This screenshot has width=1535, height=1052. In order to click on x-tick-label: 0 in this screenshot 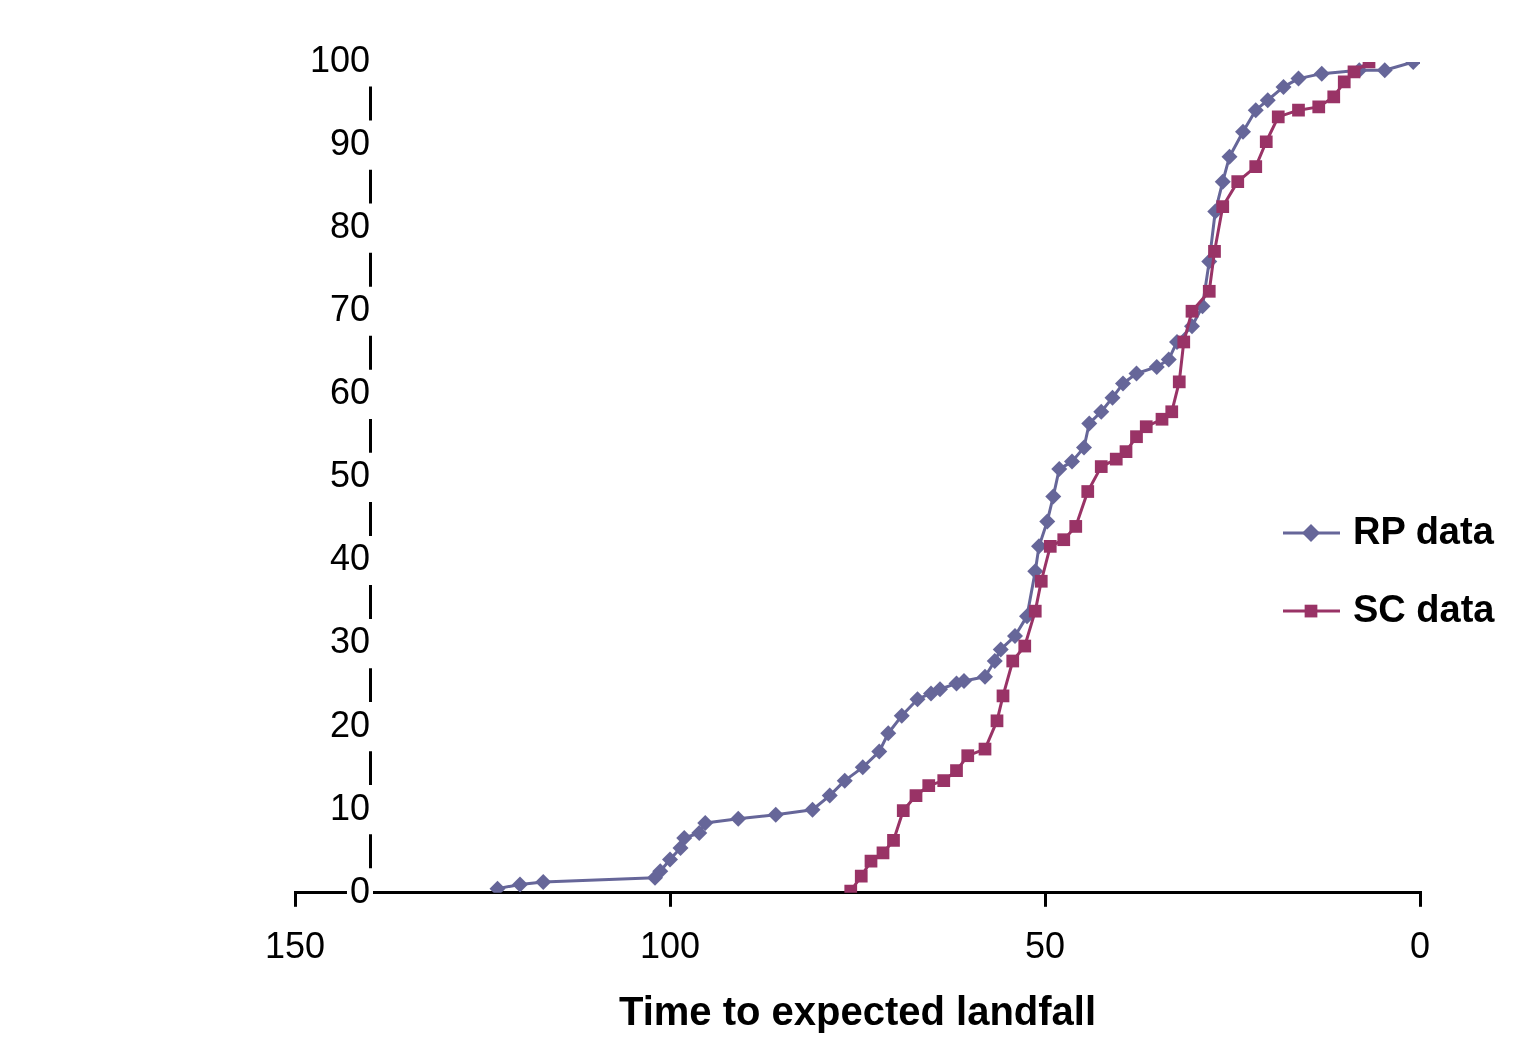, I will do `click(1420, 946)`.